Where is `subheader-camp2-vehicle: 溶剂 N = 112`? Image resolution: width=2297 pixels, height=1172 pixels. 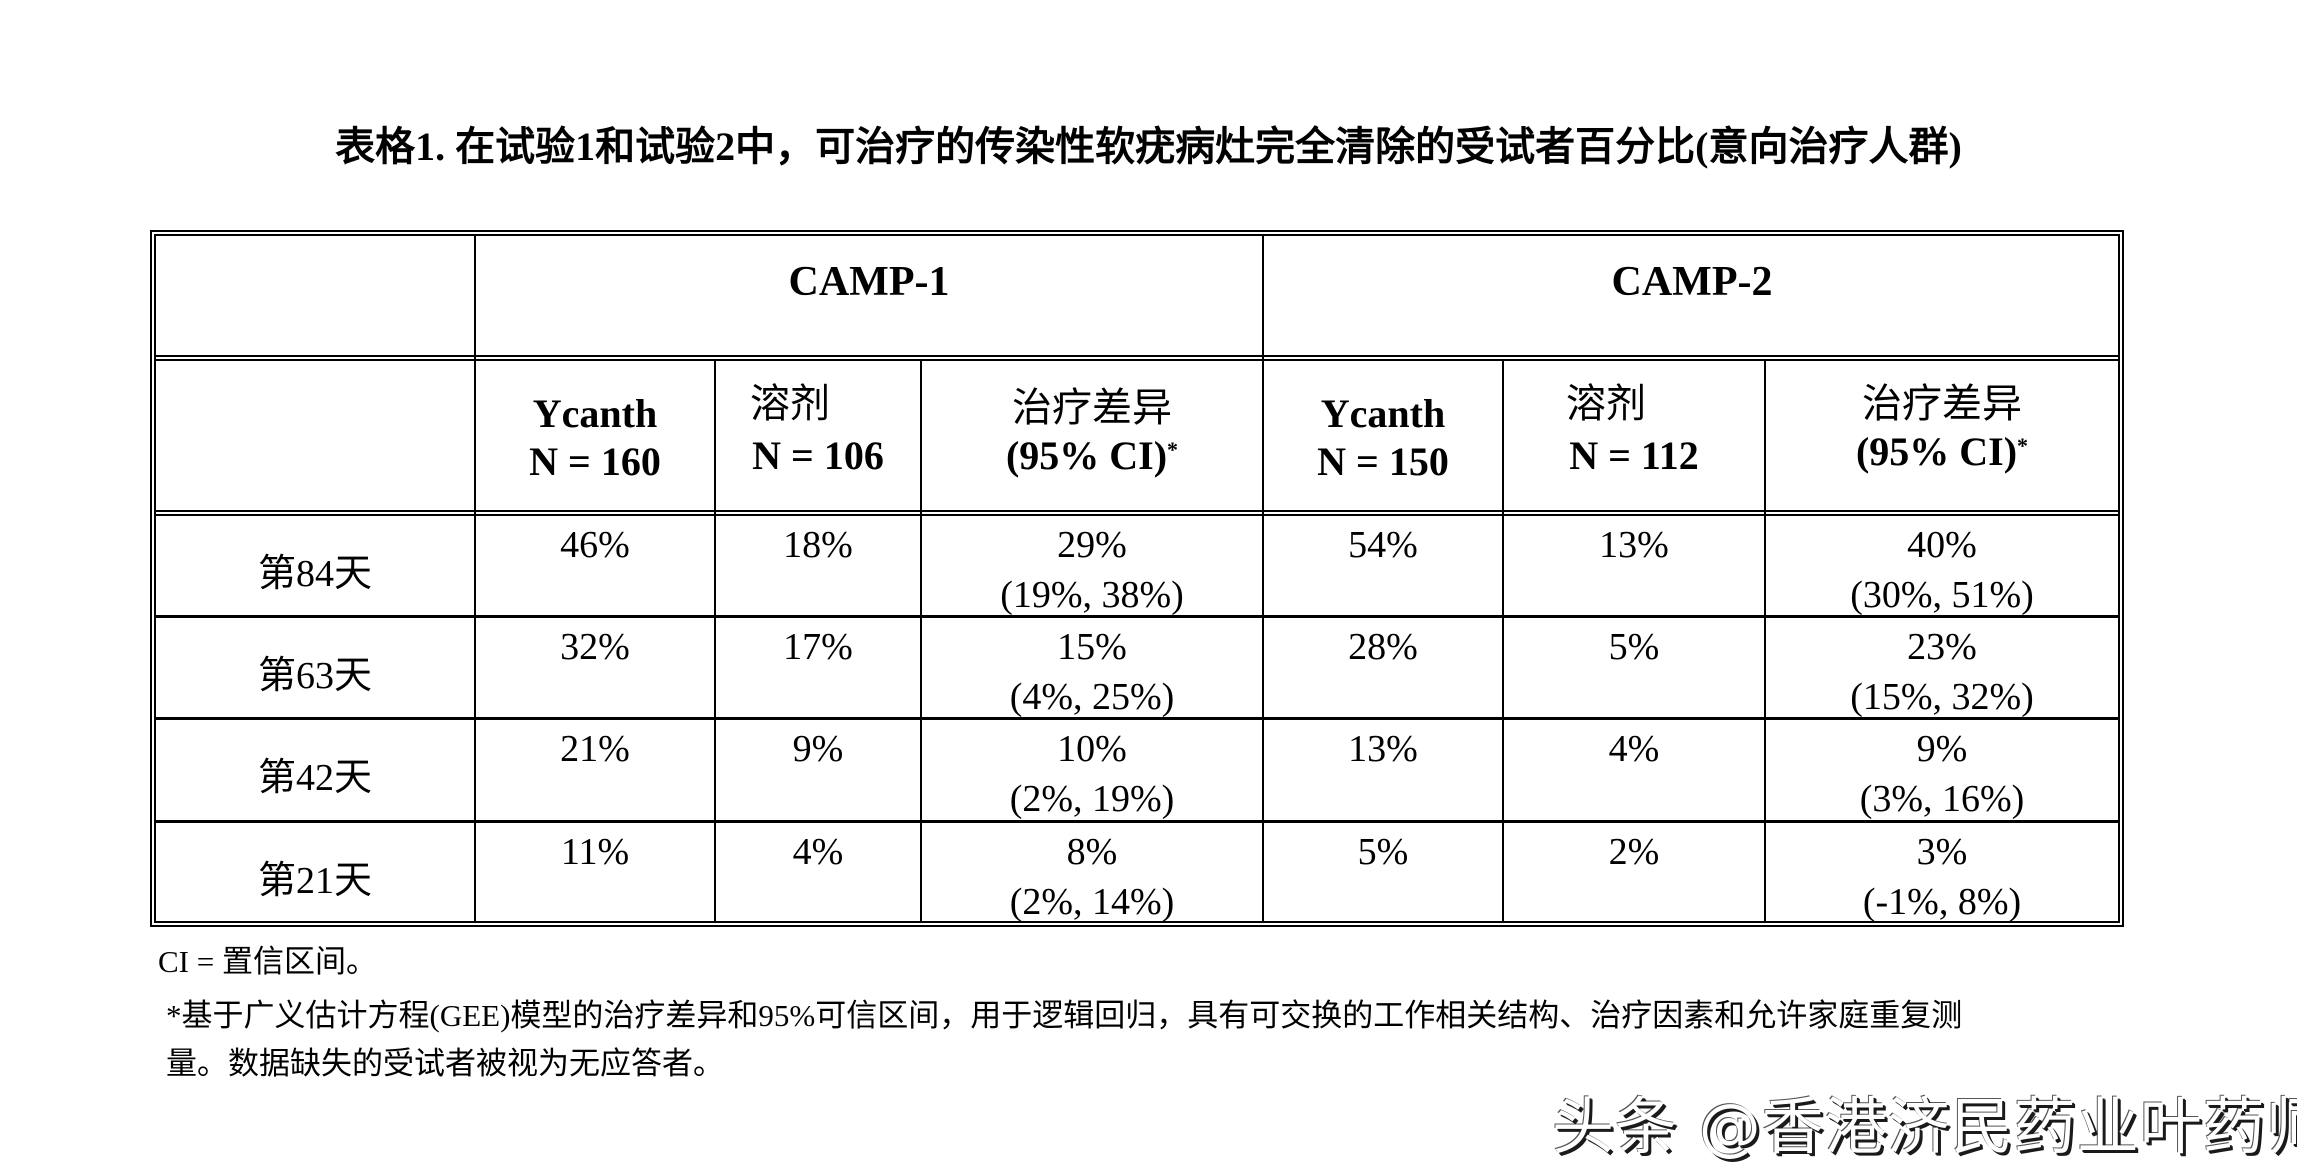 subheader-camp2-vehicle: 溶剂 N = 112 is located at coordinates (1634, 430).